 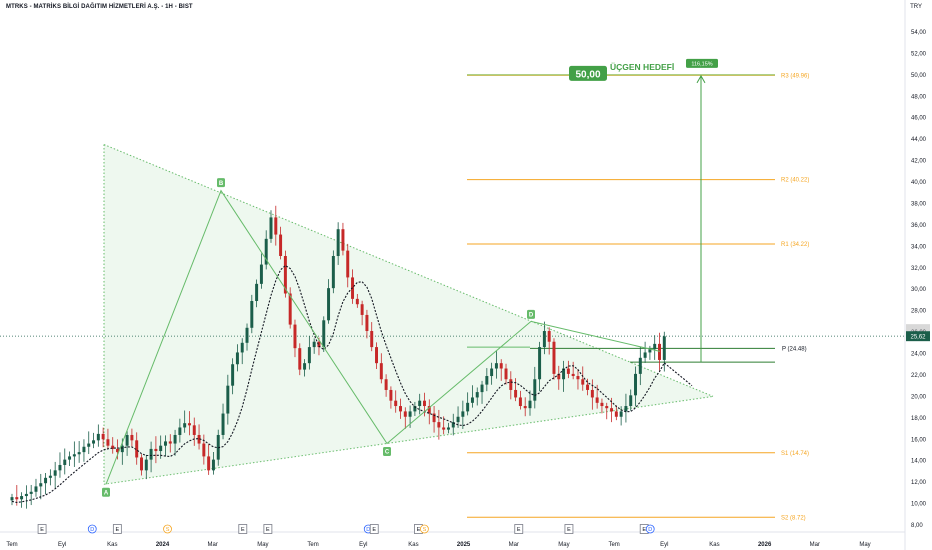 What do you see at coordinates (387, 453) in the screenshot?
I see `pattern-point-label: C` at bounding box center [387, 453].